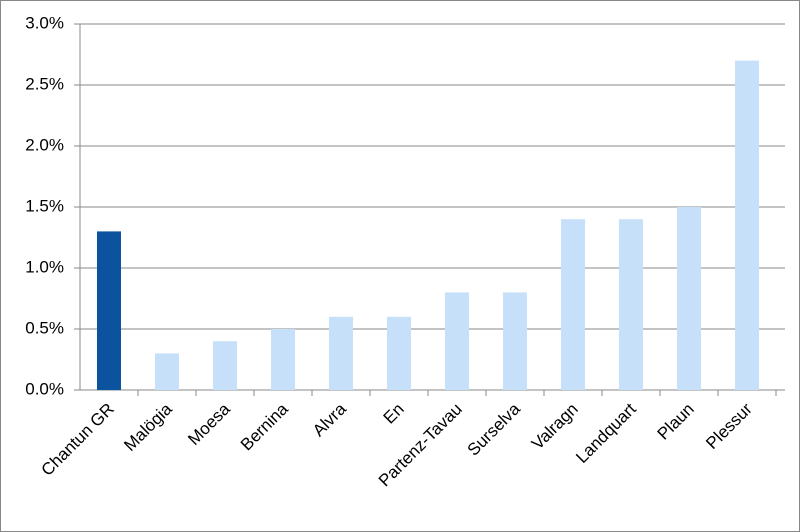 This screenshot has width=800, height=532. What do you see at coordinates (44, 22) in the screenshot?
I see `y-tick-label: 3.0%` at bounding box center [44, 22].